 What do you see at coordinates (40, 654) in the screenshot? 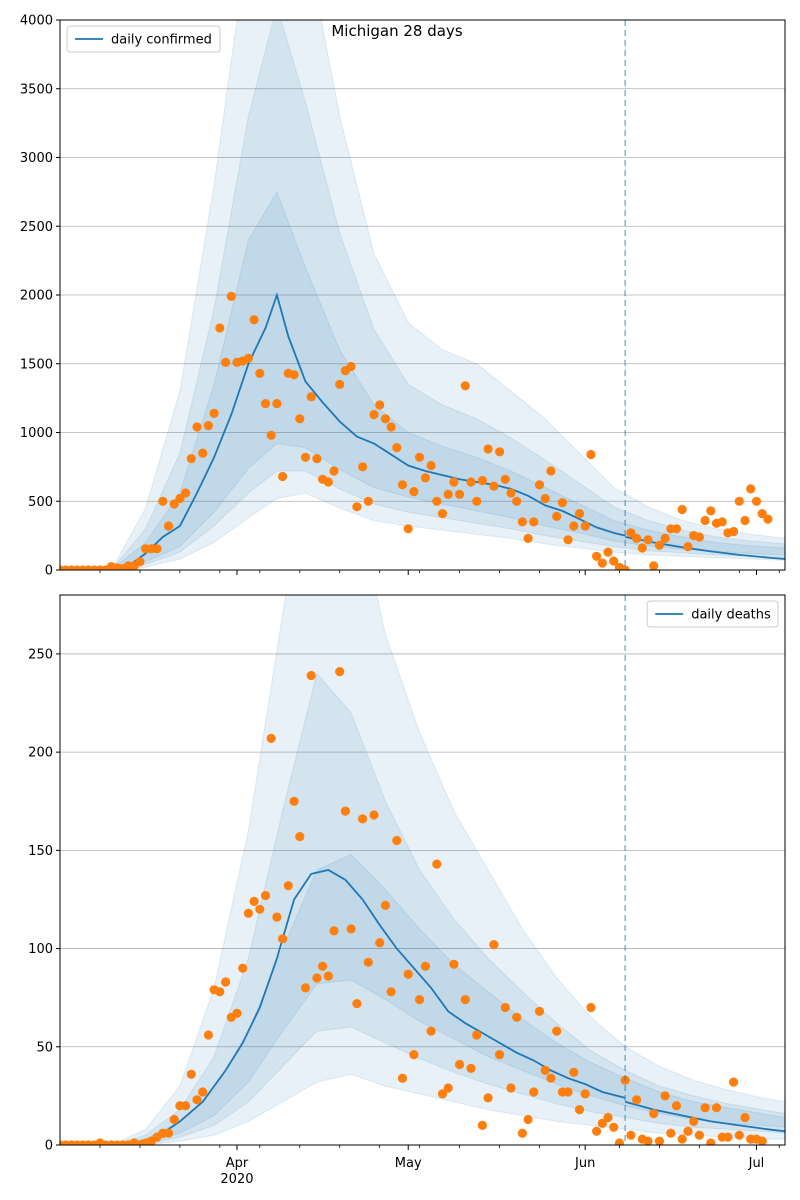
I see `y-tick-label: 250` at bounding box center [40, 654].